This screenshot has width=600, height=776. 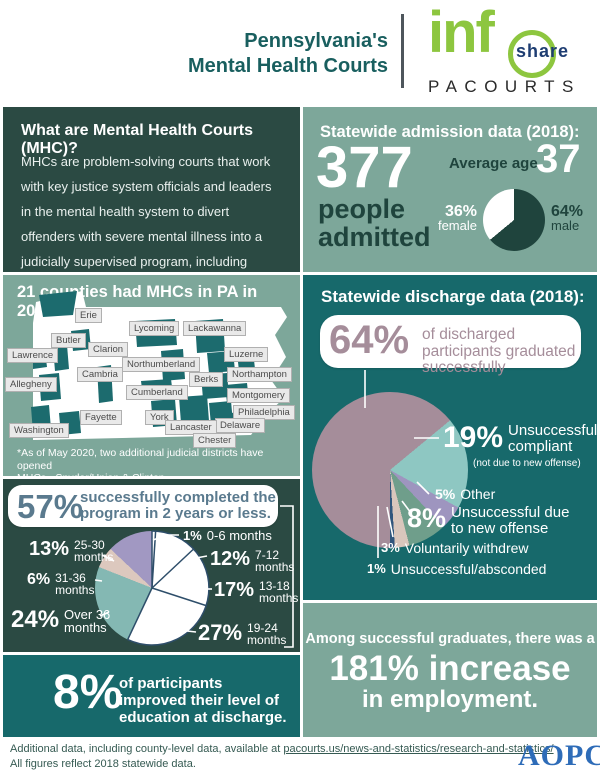 I want to click on county-label: Northumberland, so click(x=161, y=364).